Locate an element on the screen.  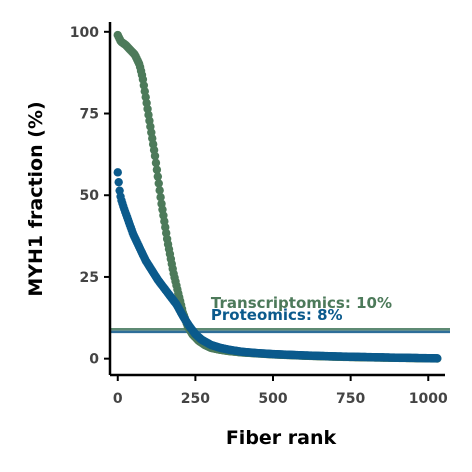
proteomics-annotation: Proteomics: 8% is located at coordinates (277, 315).